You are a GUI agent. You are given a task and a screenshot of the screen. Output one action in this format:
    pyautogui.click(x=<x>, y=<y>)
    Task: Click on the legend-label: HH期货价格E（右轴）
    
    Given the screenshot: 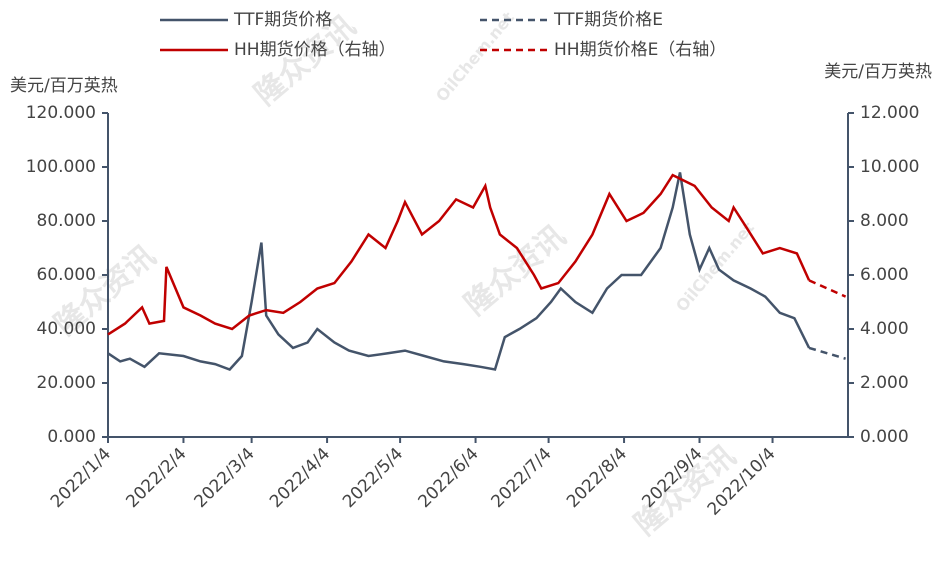 What is the action you would take?
    pyautogui.click(x=640, y=50)
    